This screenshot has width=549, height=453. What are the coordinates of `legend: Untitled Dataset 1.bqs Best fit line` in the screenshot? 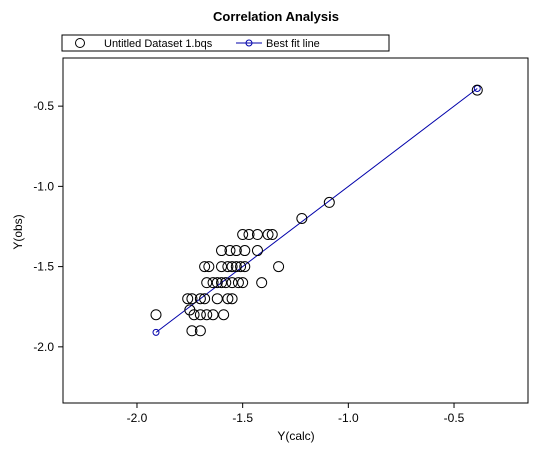 It's located at (225, 43).